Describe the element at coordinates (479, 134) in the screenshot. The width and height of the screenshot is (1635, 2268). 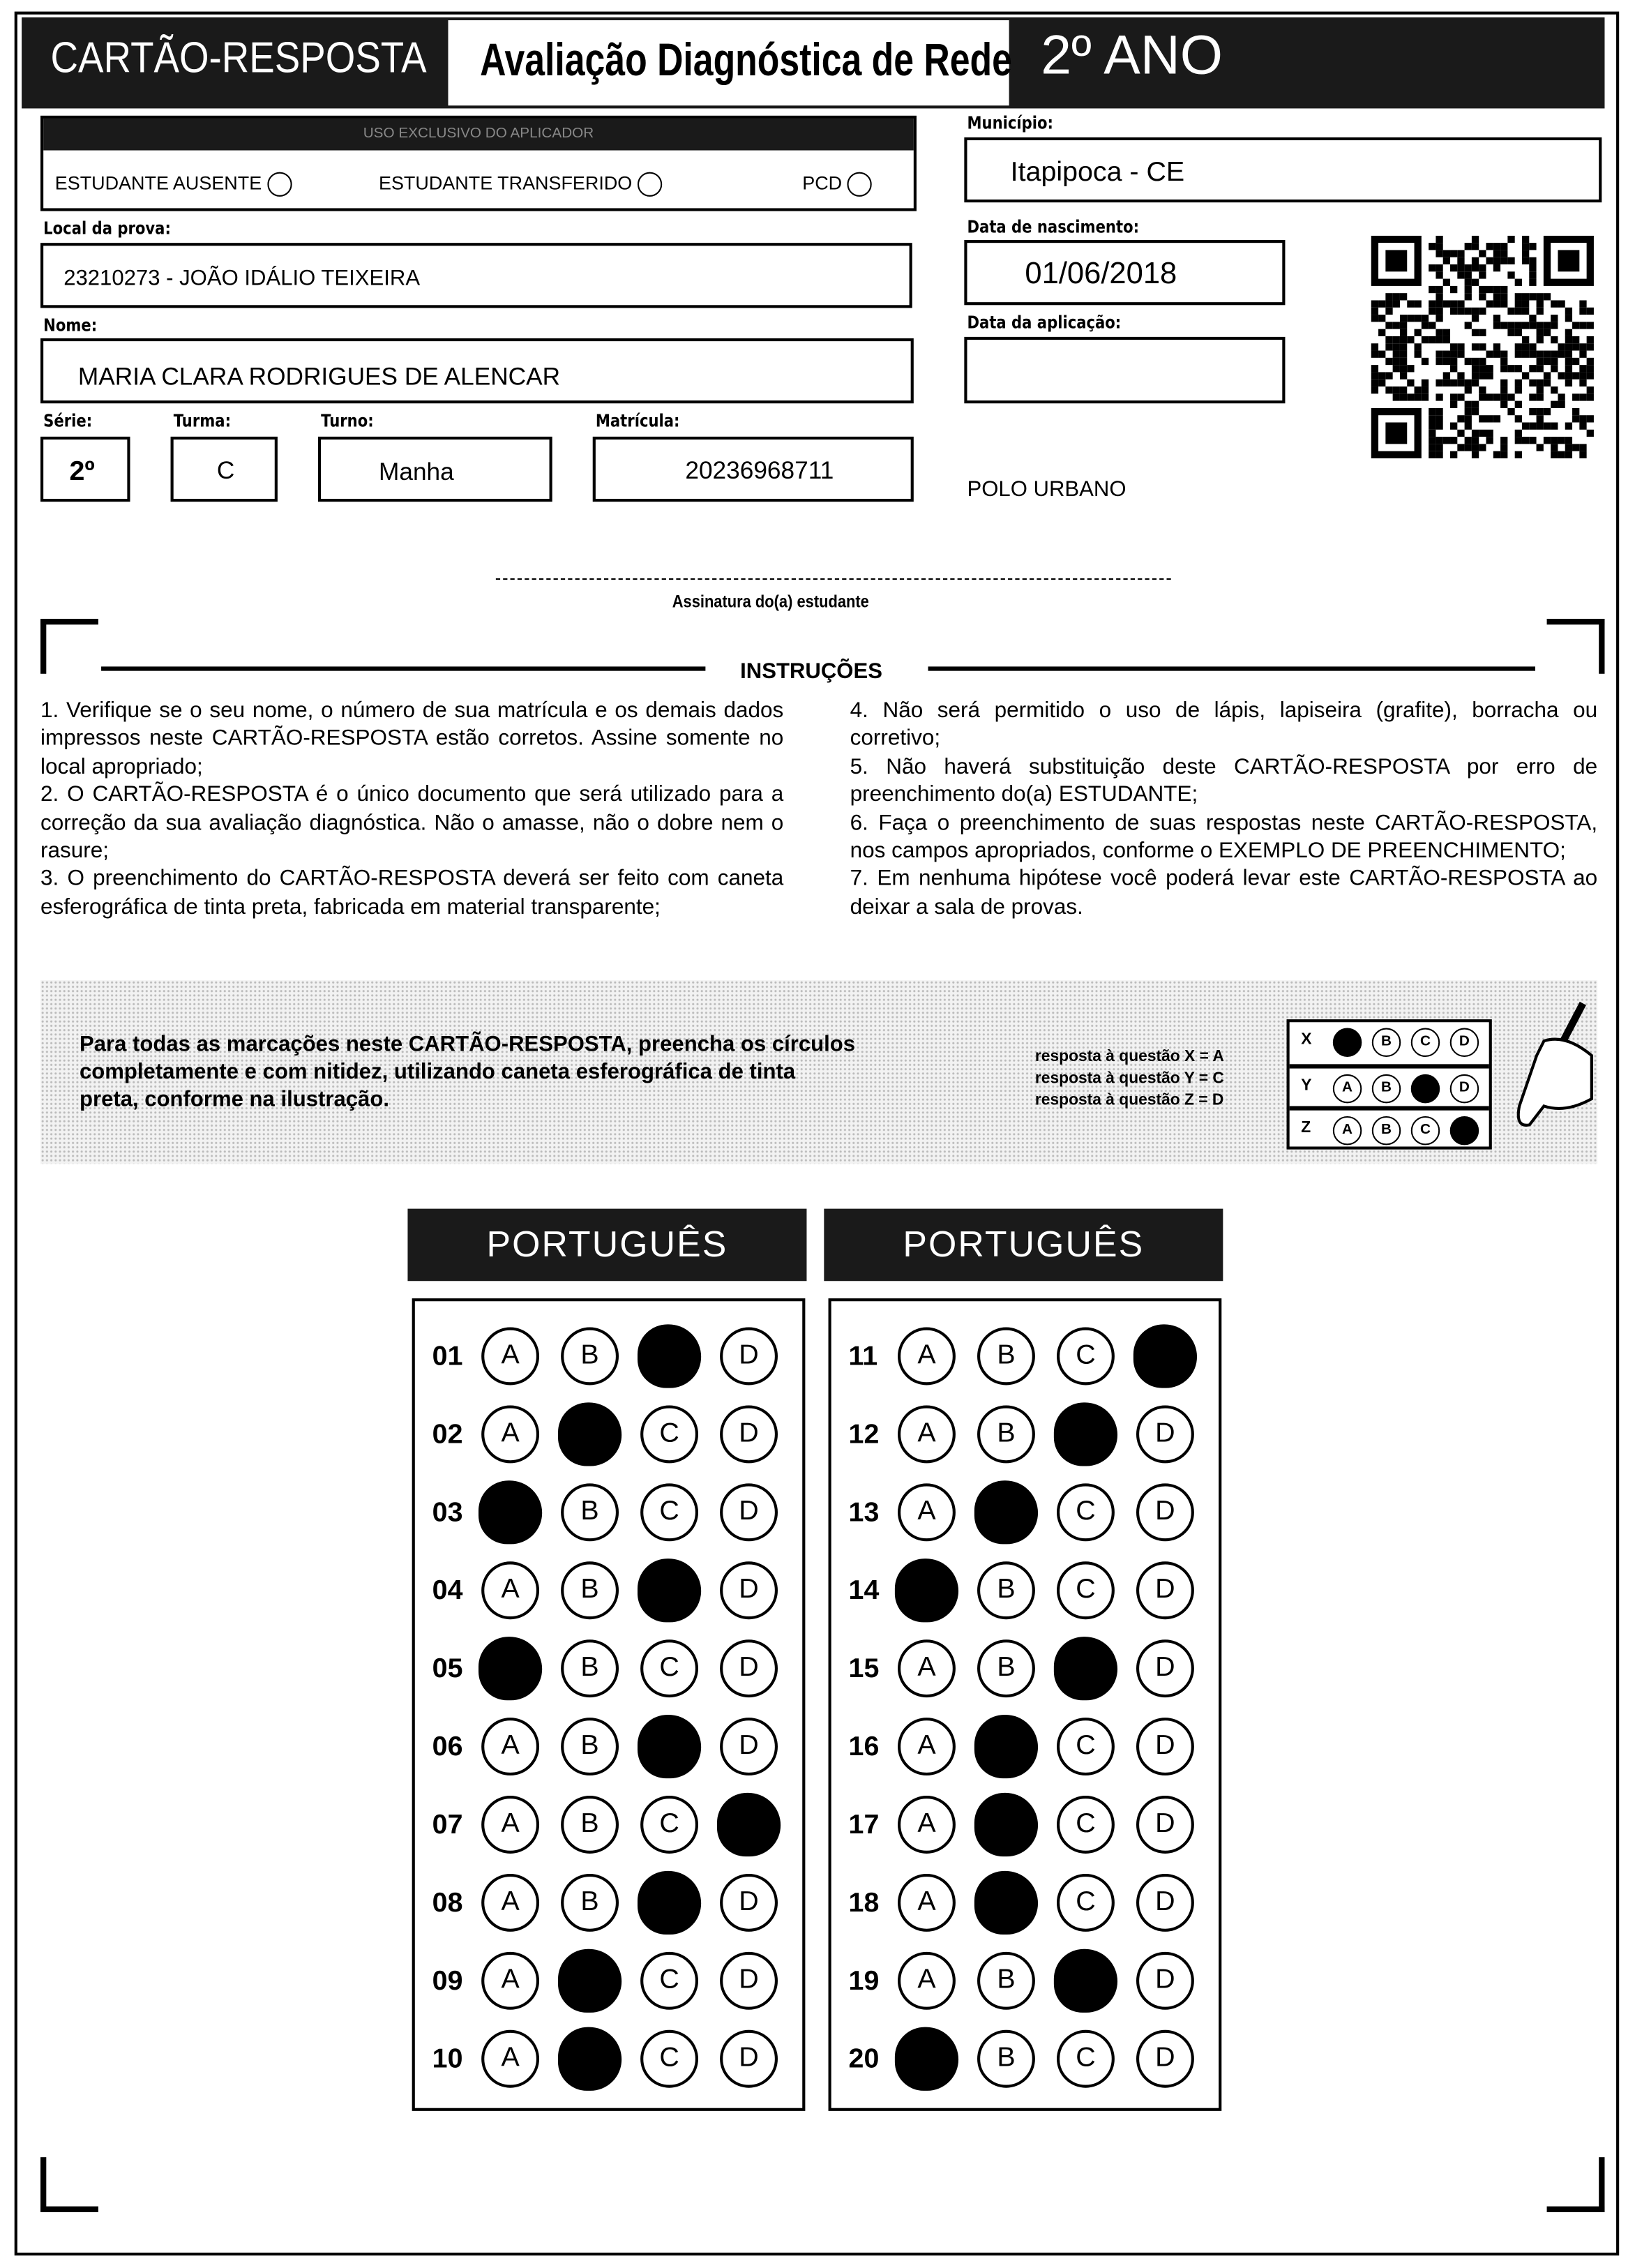
I see `applicator-title-bar: USO EXCLUSIVO DO APLICADOR` at that location.